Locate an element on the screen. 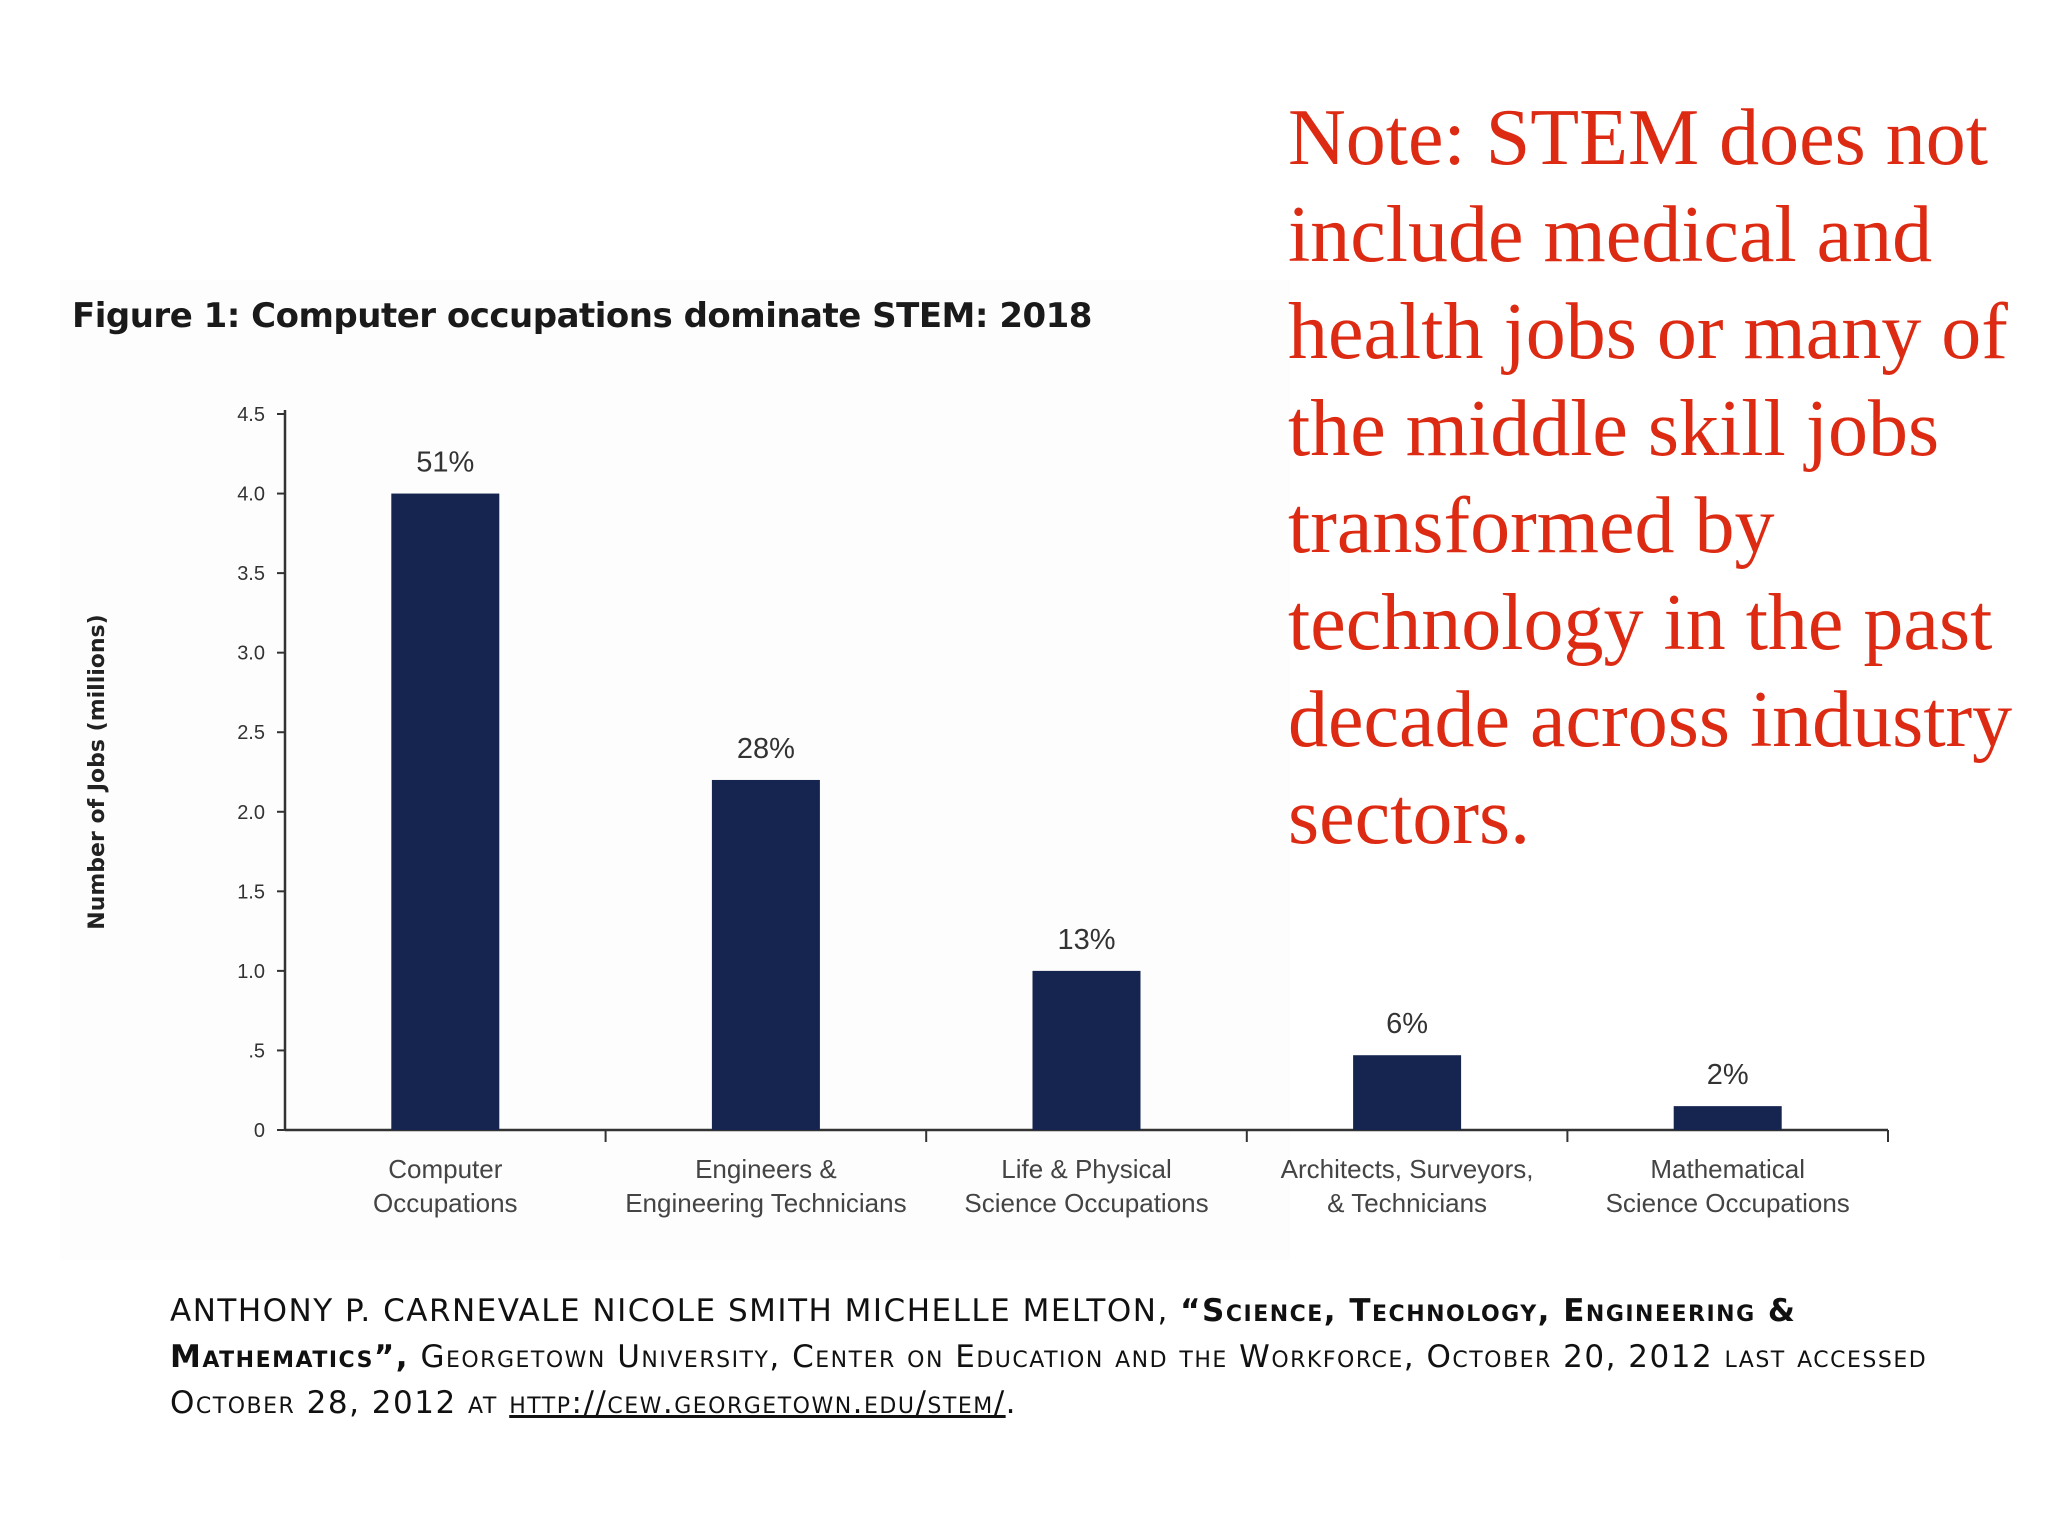  citation-end: . is located at coordinates (1011, 1403).